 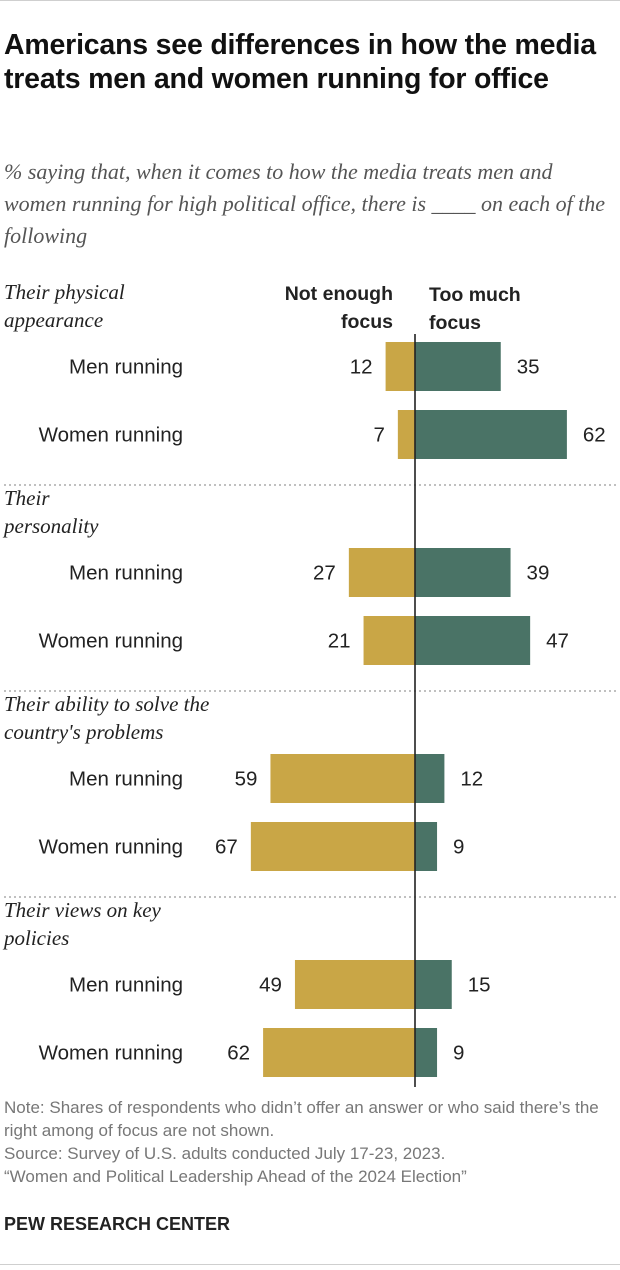 What do you see at coordinates (361, 367) in the screenshot?
I see `value-label-not-enough: 12` at bounding box center [361, 367].